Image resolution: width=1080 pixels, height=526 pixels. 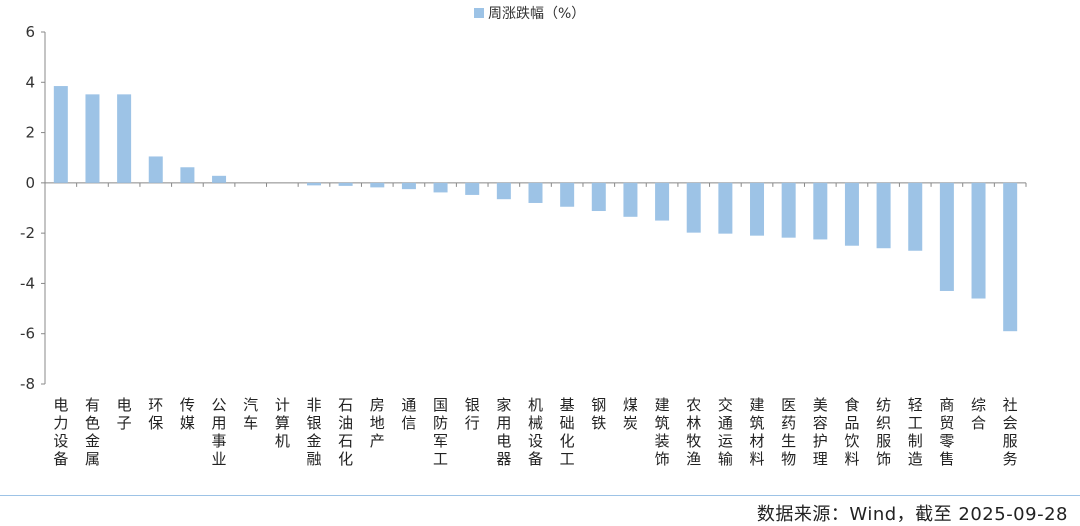 What do you see at coordinates (598, 414) in the screenshot?
I see `x-tick-label: 钢铁` at bounding box center [598, 414].